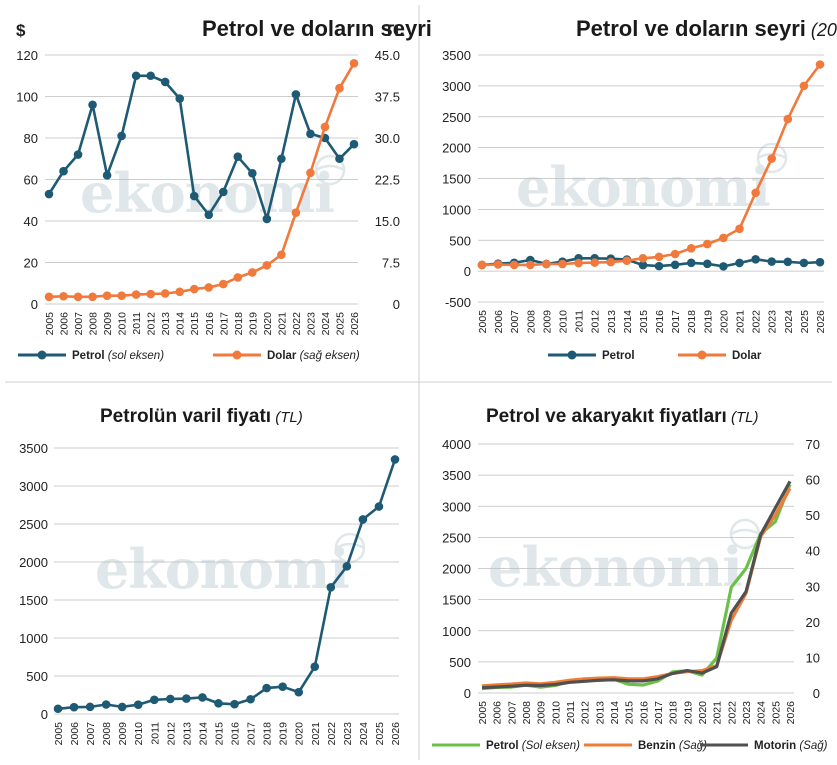 Image resolution: width=837 pixels, height=765 pixels. Describe the element at coordinates (391, 263) in the screenshot. I see `y-tick-label-right: 7.5` at that location.